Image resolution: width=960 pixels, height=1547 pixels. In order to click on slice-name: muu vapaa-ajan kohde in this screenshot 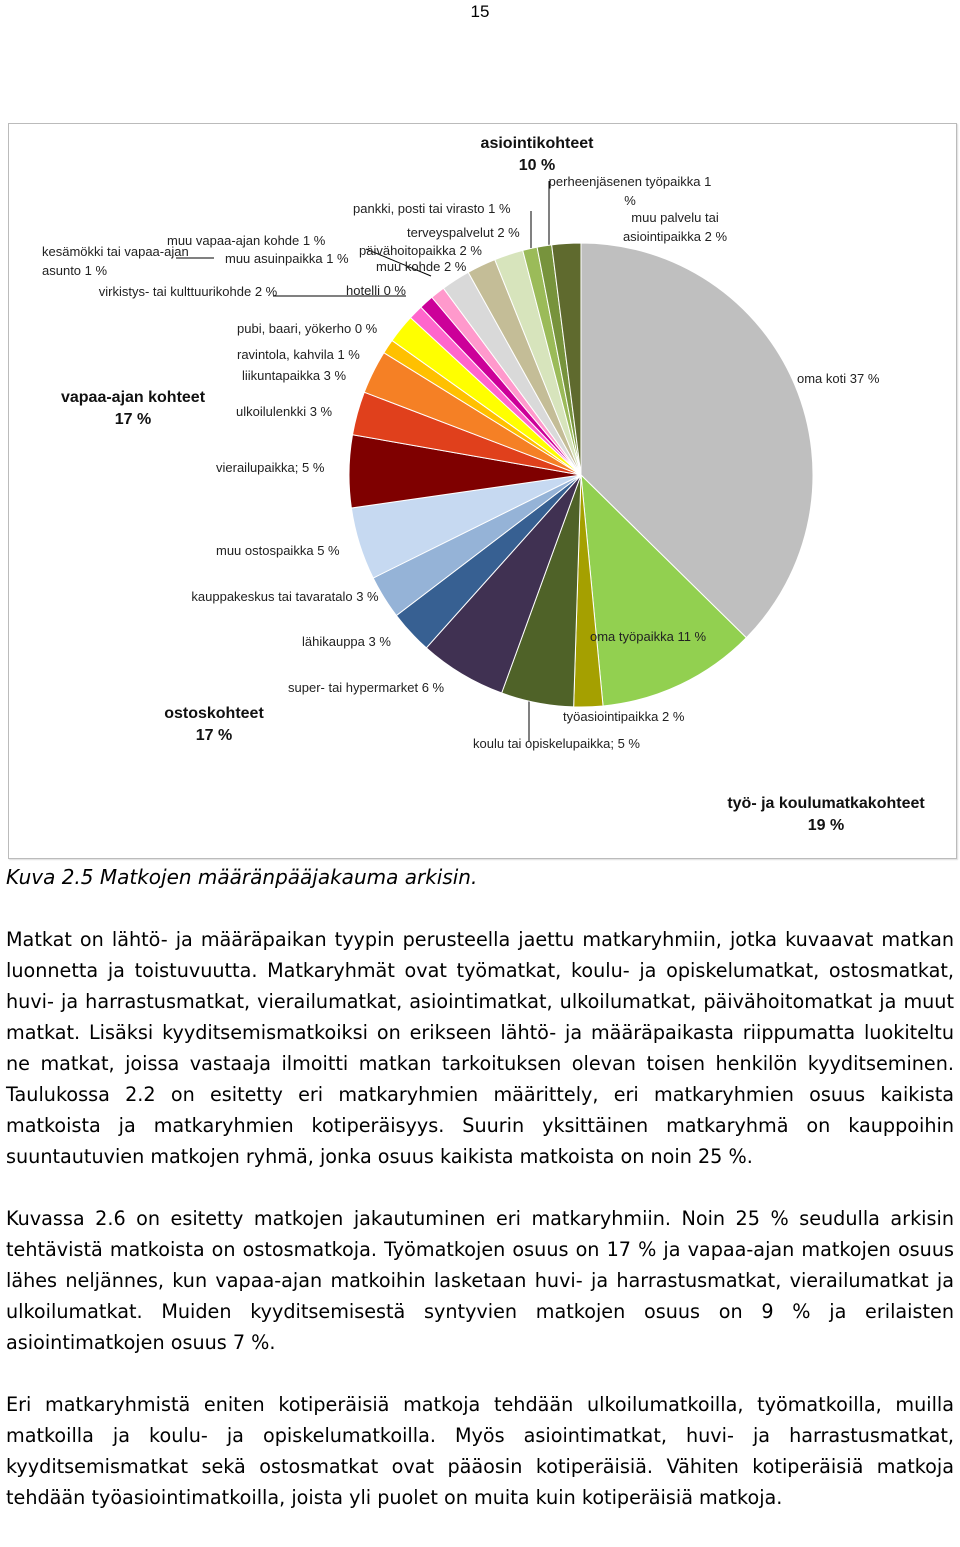, I will do `click(233, 240)`.